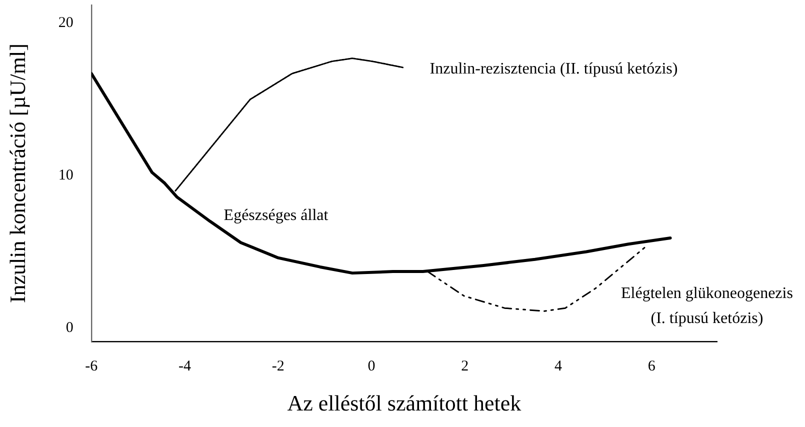  What do you see at coordinates (17, 174) in the screenshot?
I see `y-axis-title: Inzulin koncentráció [µU/ml]` at bounding box center [17, 174].